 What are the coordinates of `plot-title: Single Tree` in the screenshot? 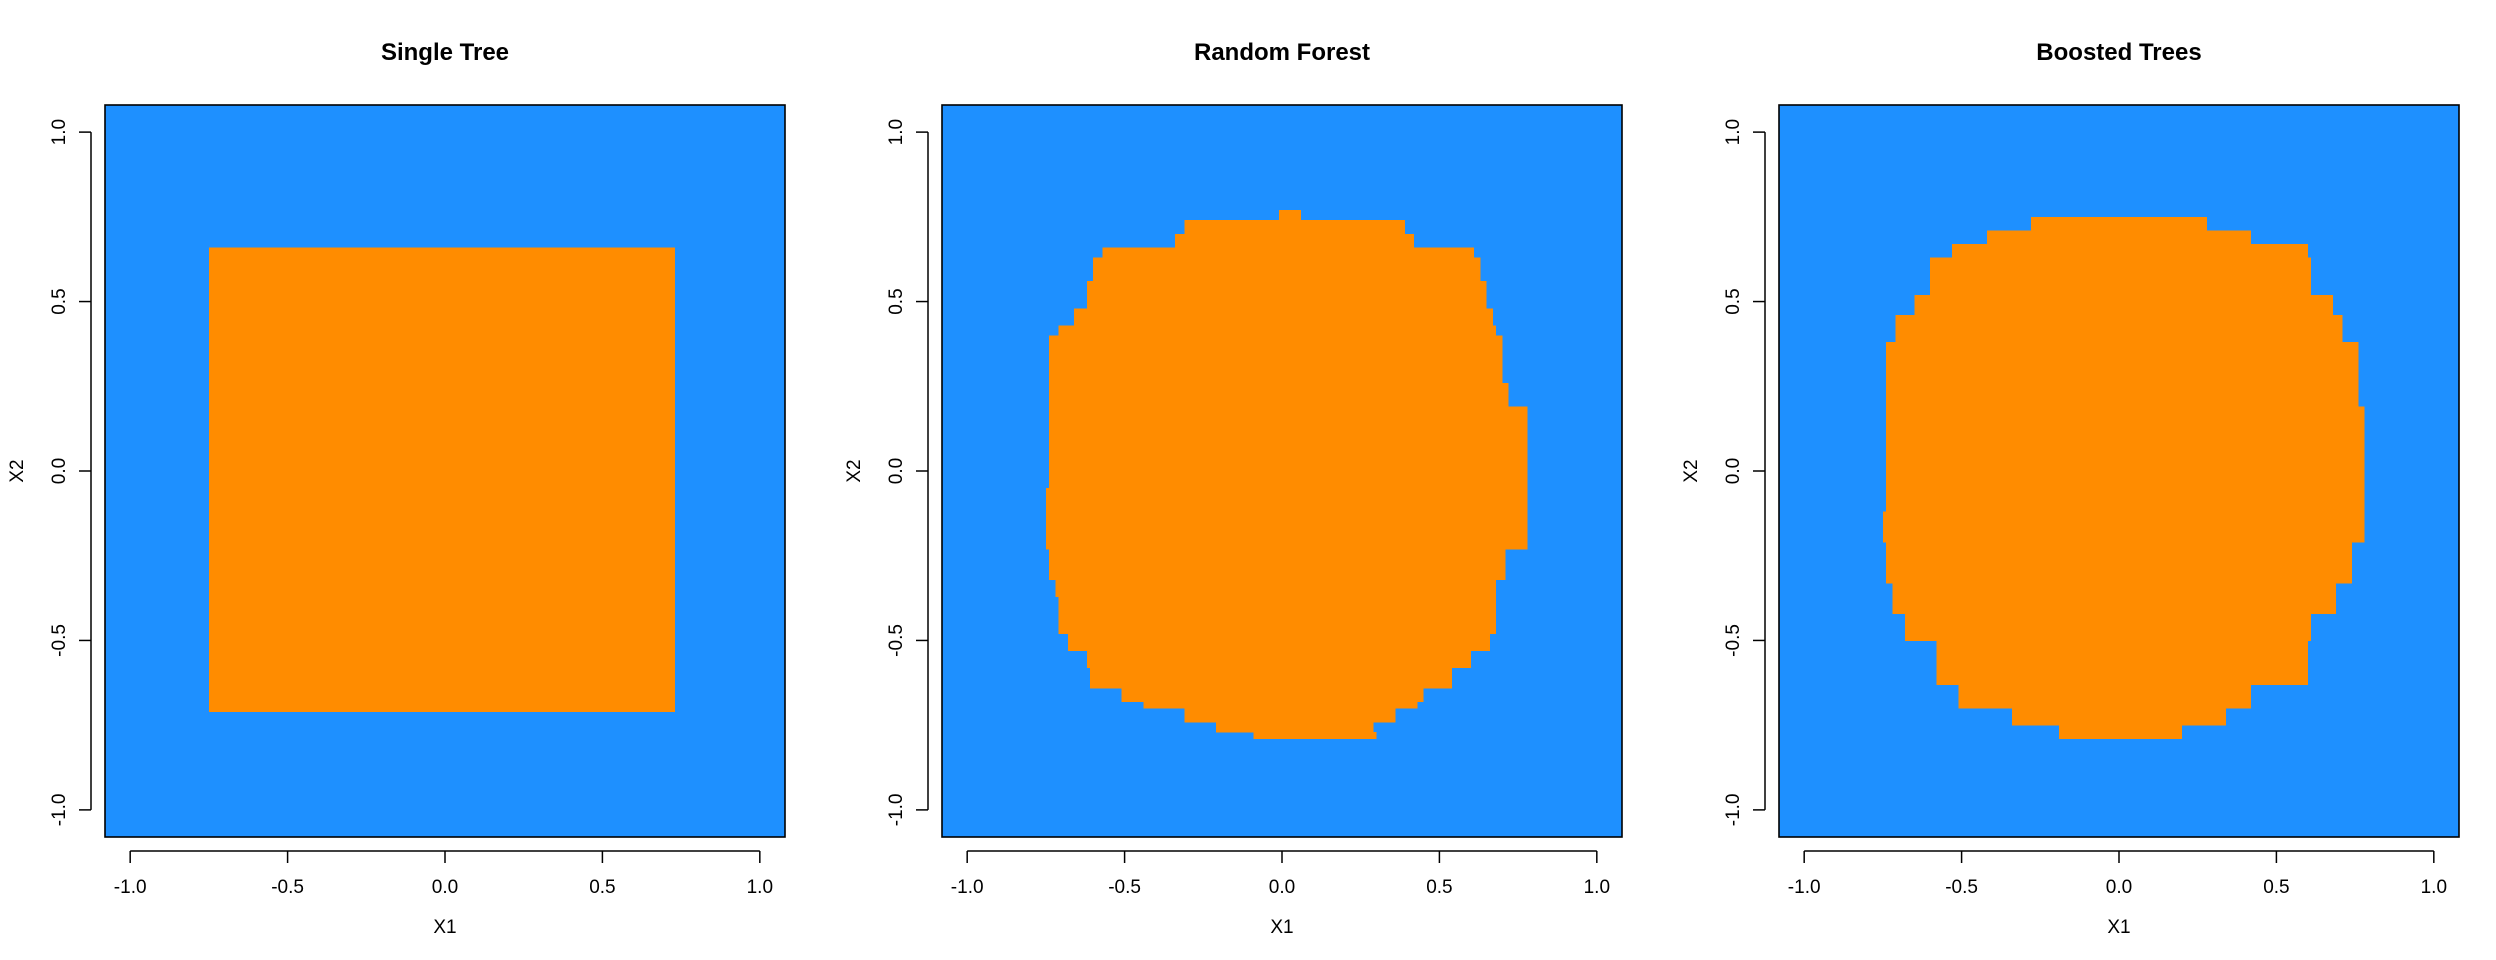 It's located at (445, 52).